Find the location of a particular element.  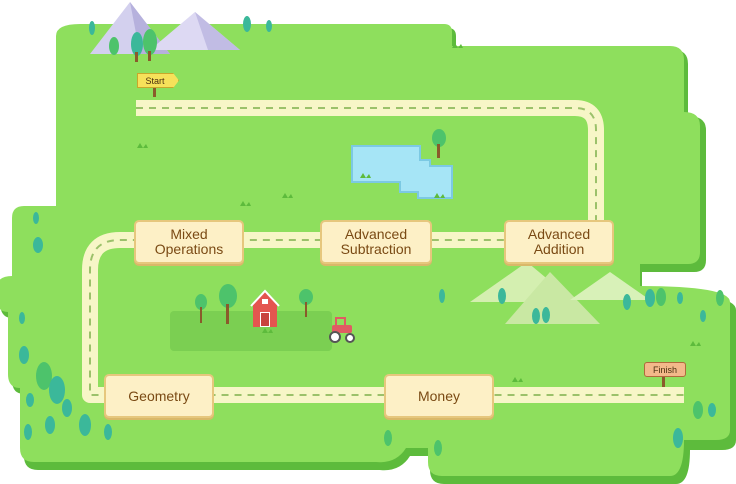

lesson-mixed-operations: Mixed Operations is located at coordinates (189, 242).